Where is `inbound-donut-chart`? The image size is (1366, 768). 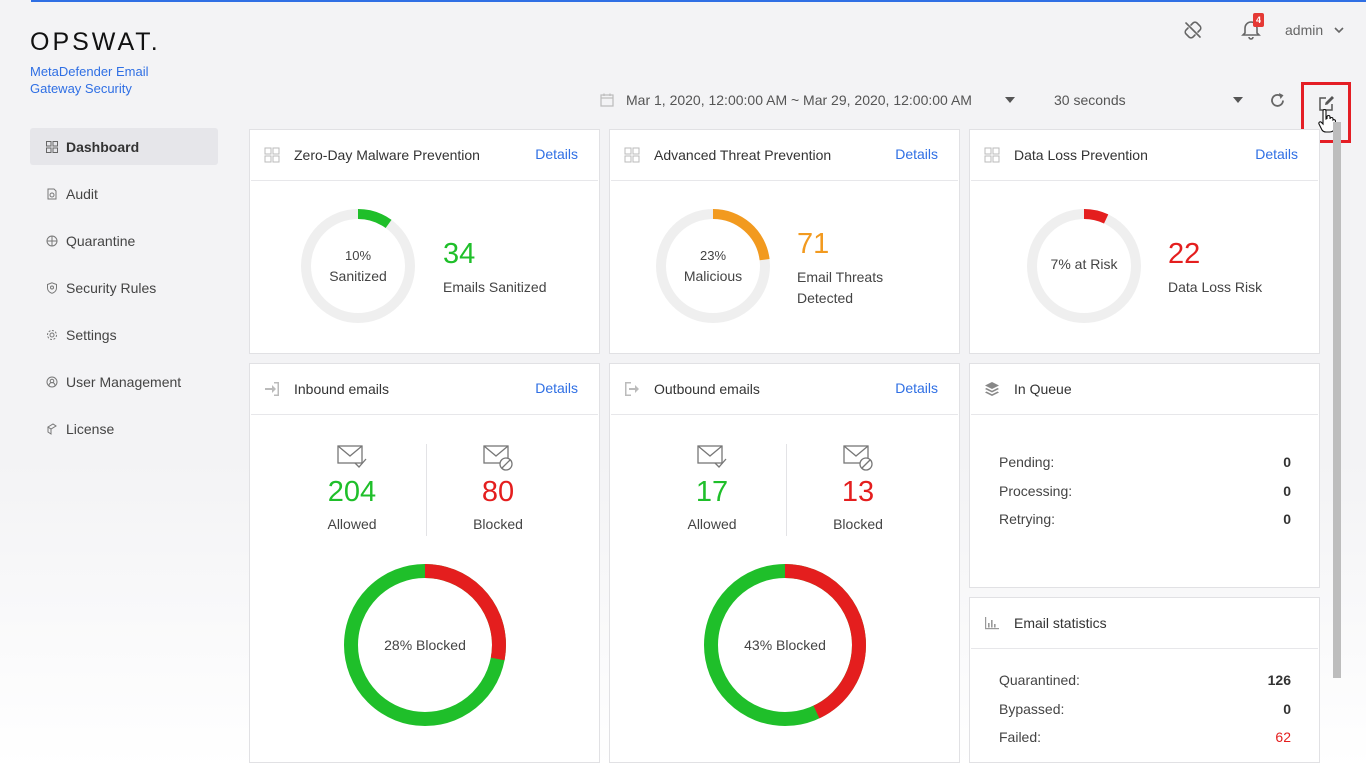 inbound-donut-chart is located at coordinates (425, 645).